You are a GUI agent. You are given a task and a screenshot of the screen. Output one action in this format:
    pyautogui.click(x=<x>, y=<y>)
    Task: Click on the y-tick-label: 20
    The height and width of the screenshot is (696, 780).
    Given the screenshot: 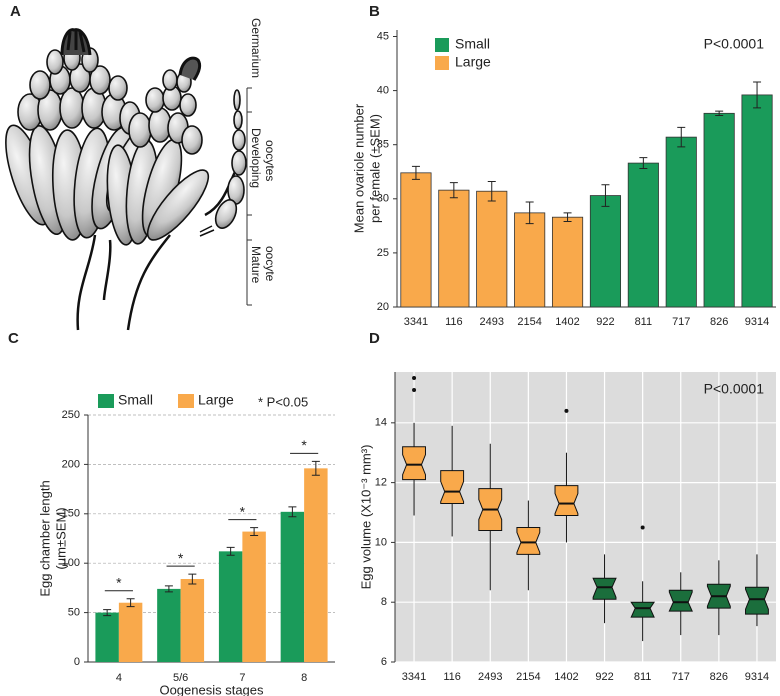 What is the action you would take?
    pyautogui.click(x=383, y=307)
    